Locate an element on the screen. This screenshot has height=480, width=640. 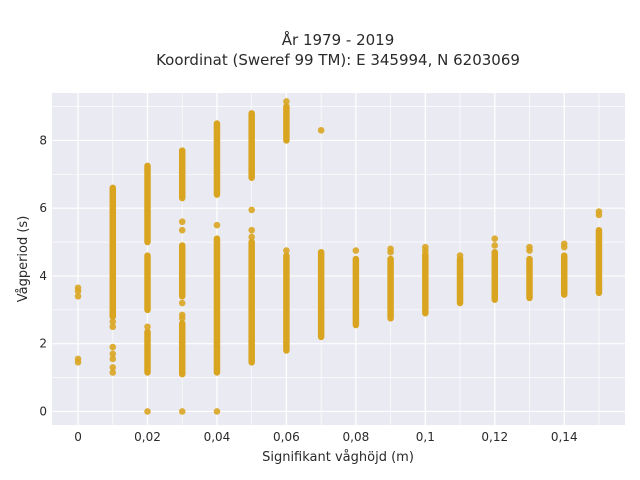
x-axis-ticks: 0 0,02 0,04 0,06 0,08 0,1 0,12 0,14 is located at coordinates (325, 437).